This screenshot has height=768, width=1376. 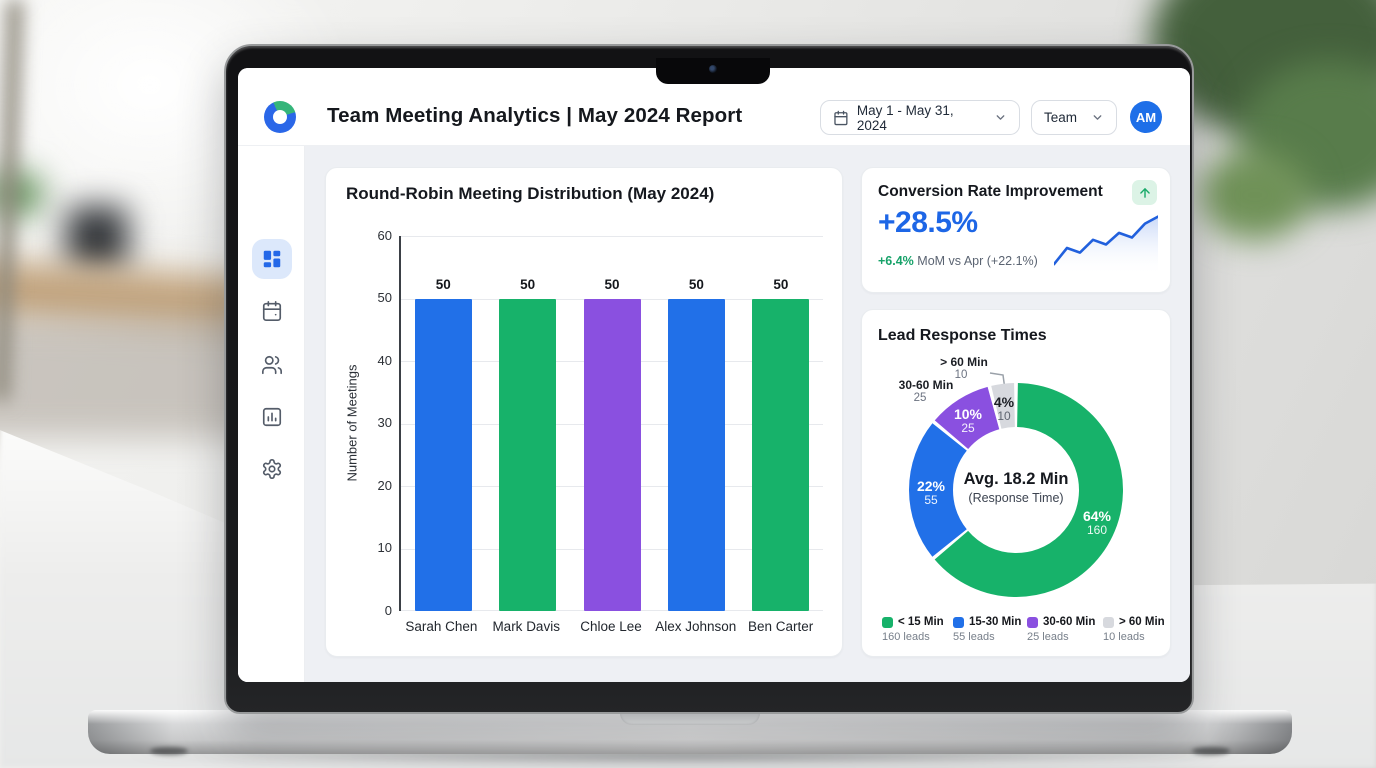 I want to click on dashboard-icon, so click(x=272, y=259).